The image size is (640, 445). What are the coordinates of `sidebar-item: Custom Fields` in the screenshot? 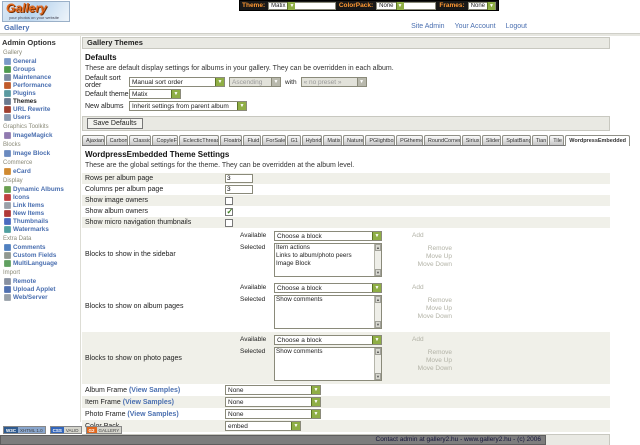 It's located at (40, 255).